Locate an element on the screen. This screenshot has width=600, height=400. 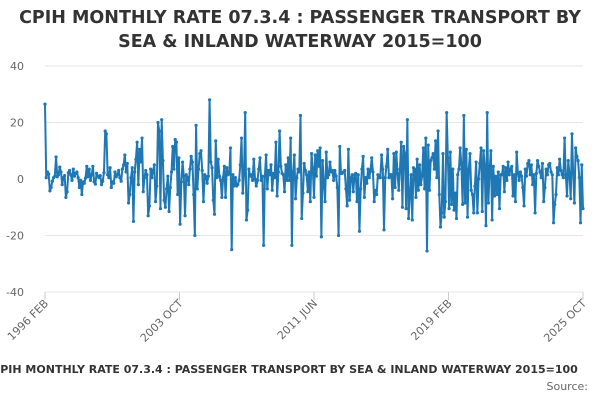
source-label: Source: is located at coordinates (567, 386).